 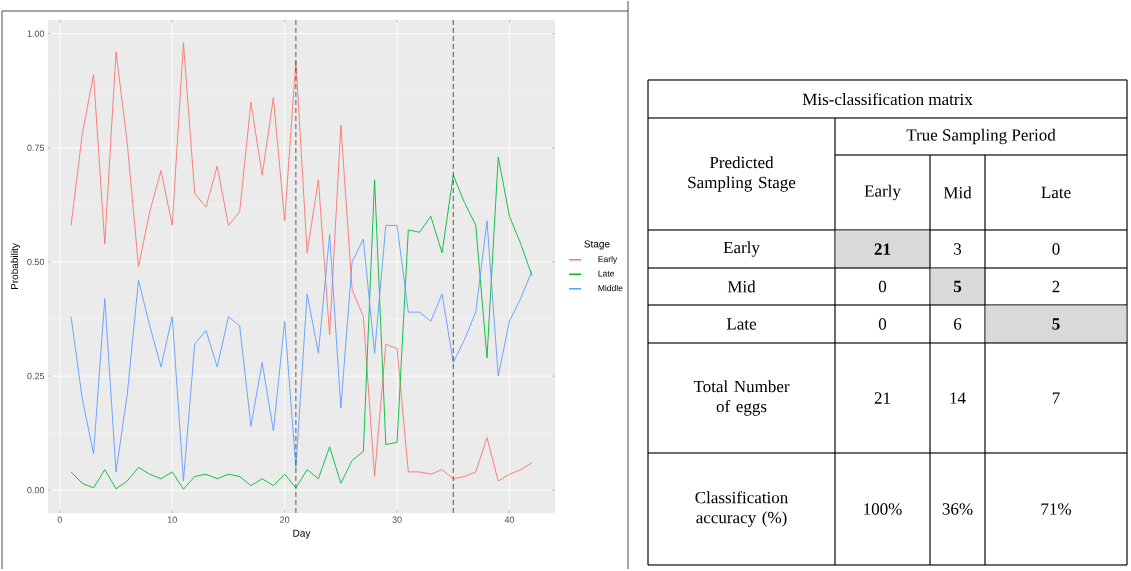 What do you see at coordinates (36, 490) in the screenshot?
I see `y-tick-label: 0.00` at bounding box center [36, 490].